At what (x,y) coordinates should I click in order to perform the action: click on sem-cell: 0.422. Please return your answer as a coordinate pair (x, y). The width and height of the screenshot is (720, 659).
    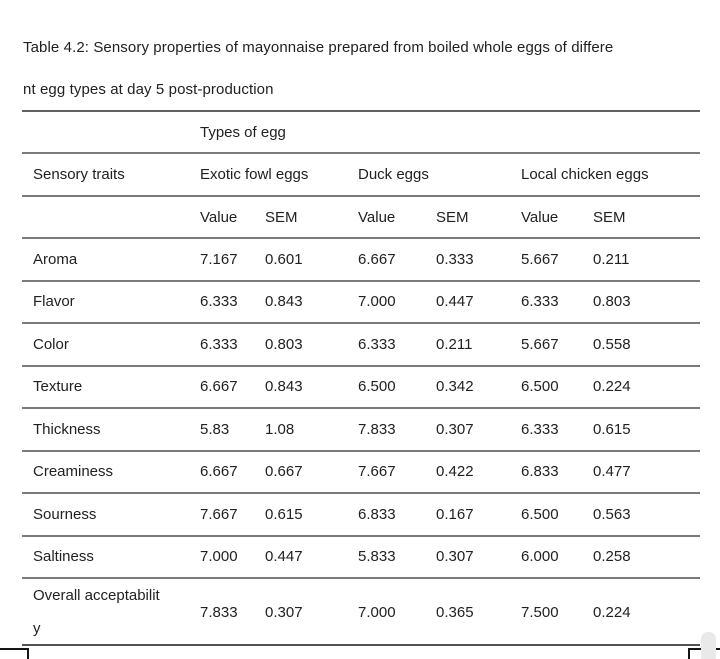
    Looking at the image, I should click on (455, 472).